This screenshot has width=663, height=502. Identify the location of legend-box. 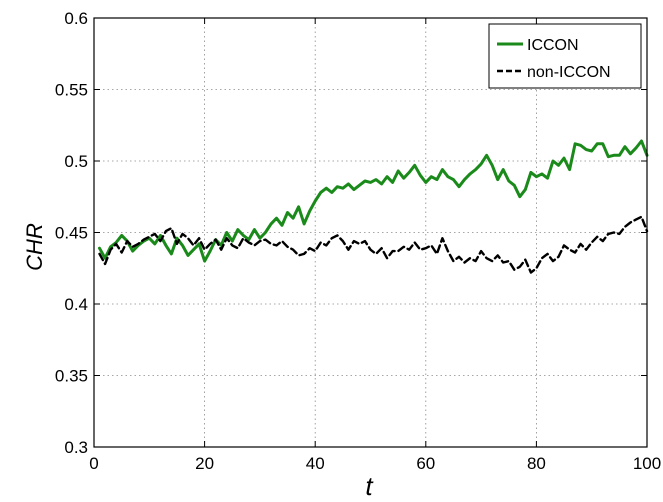
(565, 56).